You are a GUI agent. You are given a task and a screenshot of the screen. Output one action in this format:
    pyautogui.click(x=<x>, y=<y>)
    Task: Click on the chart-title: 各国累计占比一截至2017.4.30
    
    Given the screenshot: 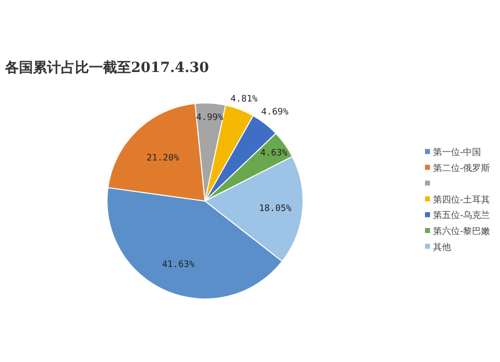 What is the action you would take?
    pyautogui.click(x=107, y=68)
    